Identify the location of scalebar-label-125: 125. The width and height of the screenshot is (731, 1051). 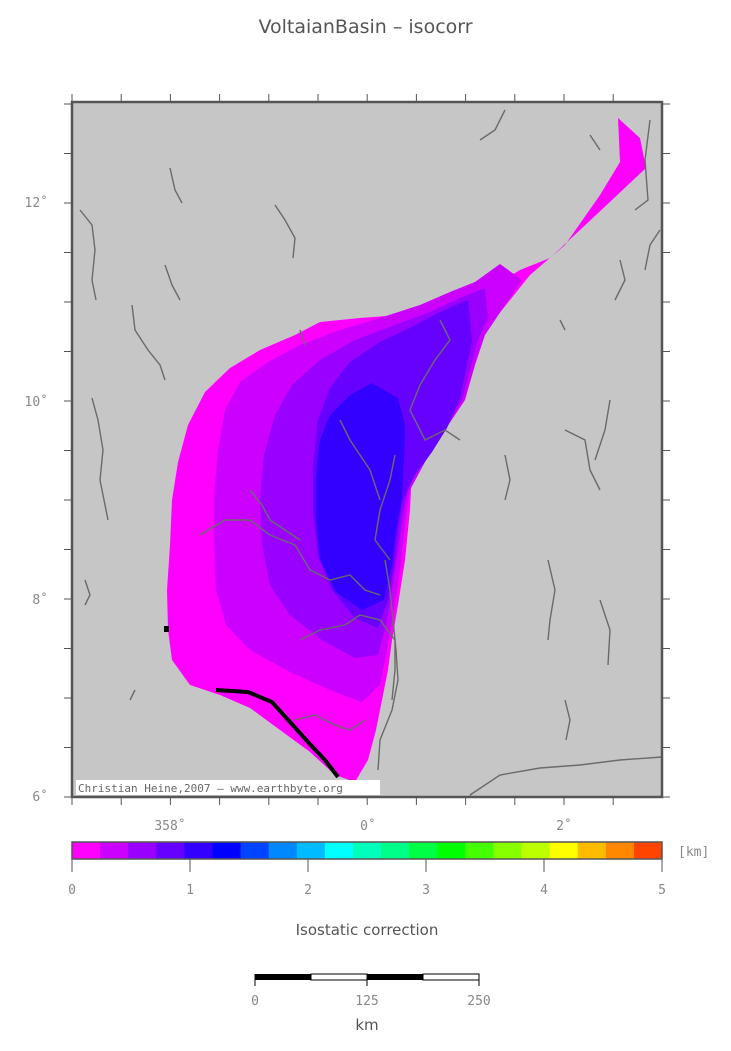
(366, 1001).